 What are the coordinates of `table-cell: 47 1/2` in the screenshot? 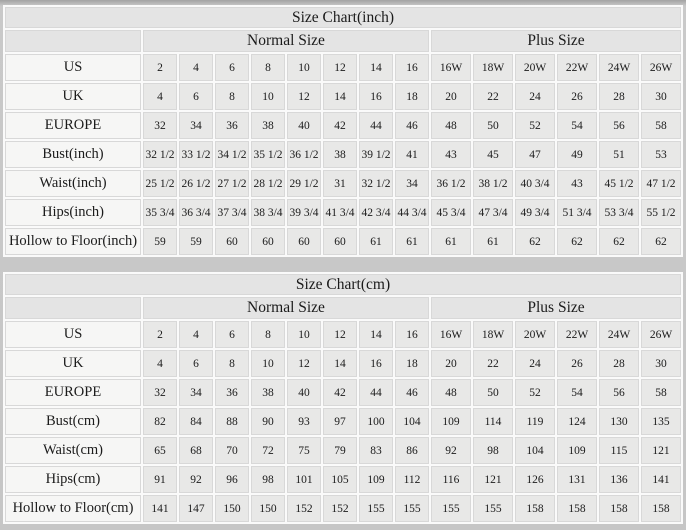 It's located at (661, 183).